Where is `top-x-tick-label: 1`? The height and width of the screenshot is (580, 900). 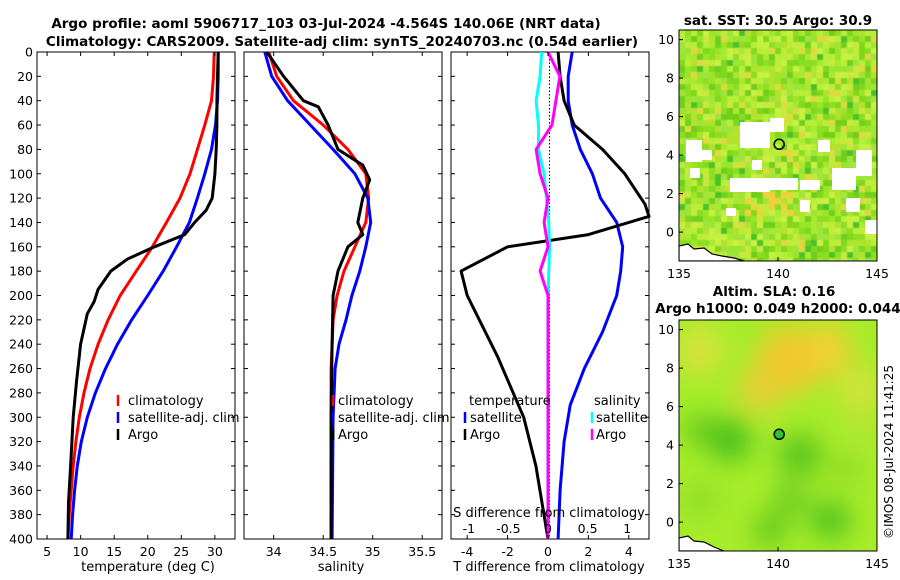
top-x-tick-label: 1 is located at coordinates (627, 528).